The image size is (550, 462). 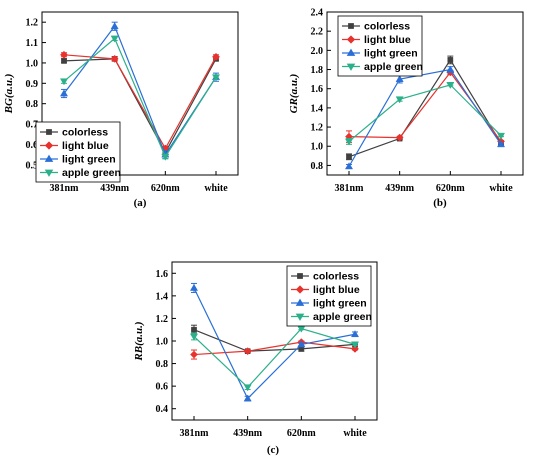 What do you see at coordinates (294, 94) in the screenshot?
I see `y-axis-label: GR(a.u.)` at bounding box center [294, 94].